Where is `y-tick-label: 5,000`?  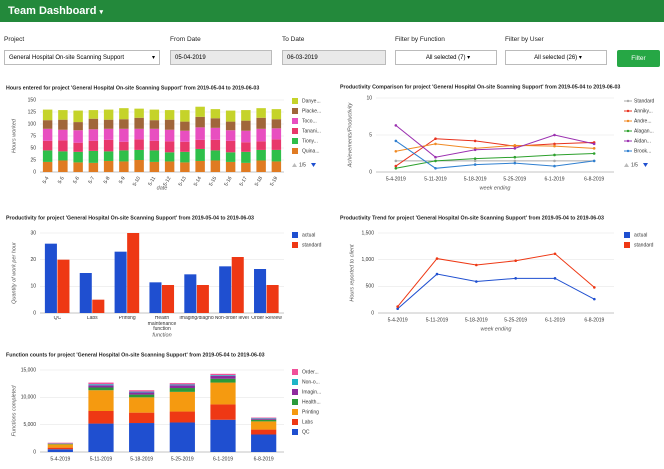
y-tick-label: 5,000 is located at coordinates (29, 425).